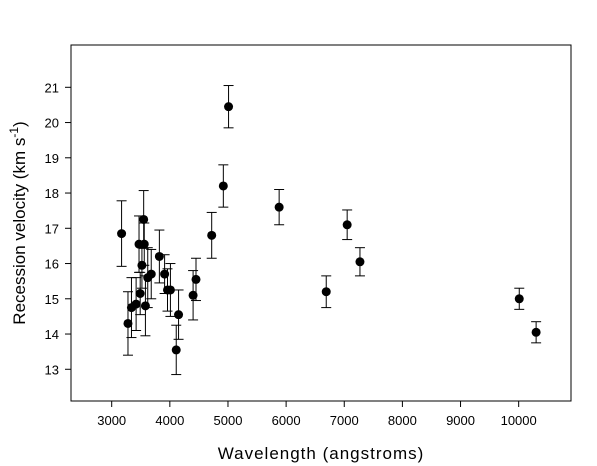 Image resolution: width=597 pixels, height=466 pixels. I want to click on y-tick-label: 14, so click(52, 334).